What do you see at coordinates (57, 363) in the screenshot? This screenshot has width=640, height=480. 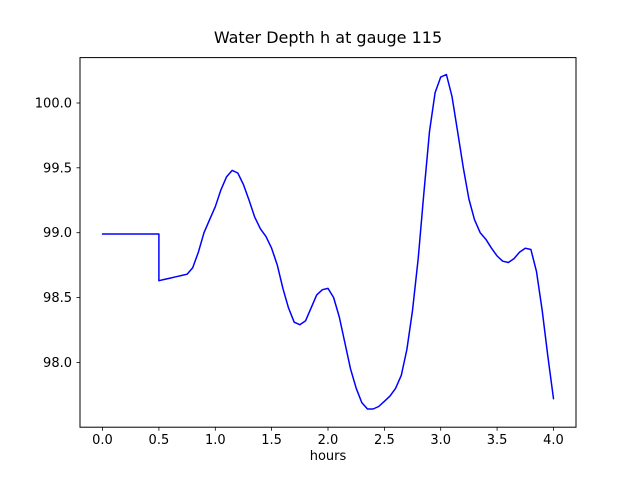 I see `y-tick-label: 98.0` at bounding box center [57, 363].